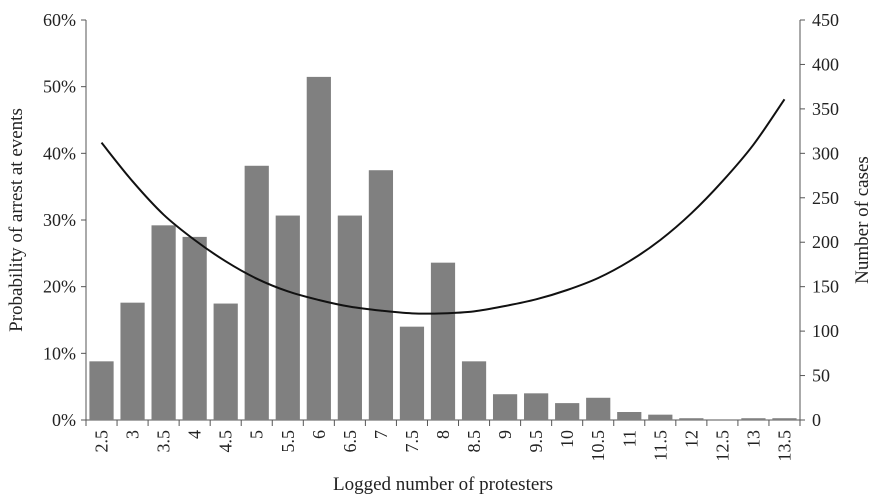  Describe the element at coordinates (784, 446) in the screenshot. I see `x-tick-label: 13.5` at that location.